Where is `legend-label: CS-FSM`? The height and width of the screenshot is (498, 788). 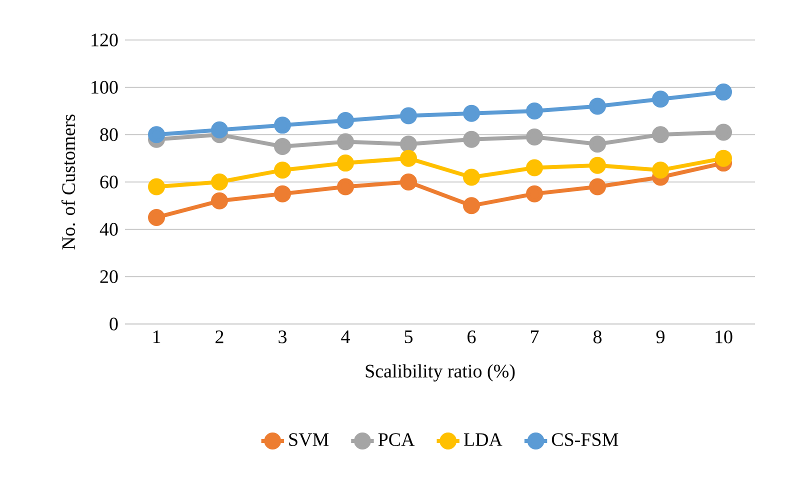 legend-label: CS-FSM is located at coordinates (585, 439).